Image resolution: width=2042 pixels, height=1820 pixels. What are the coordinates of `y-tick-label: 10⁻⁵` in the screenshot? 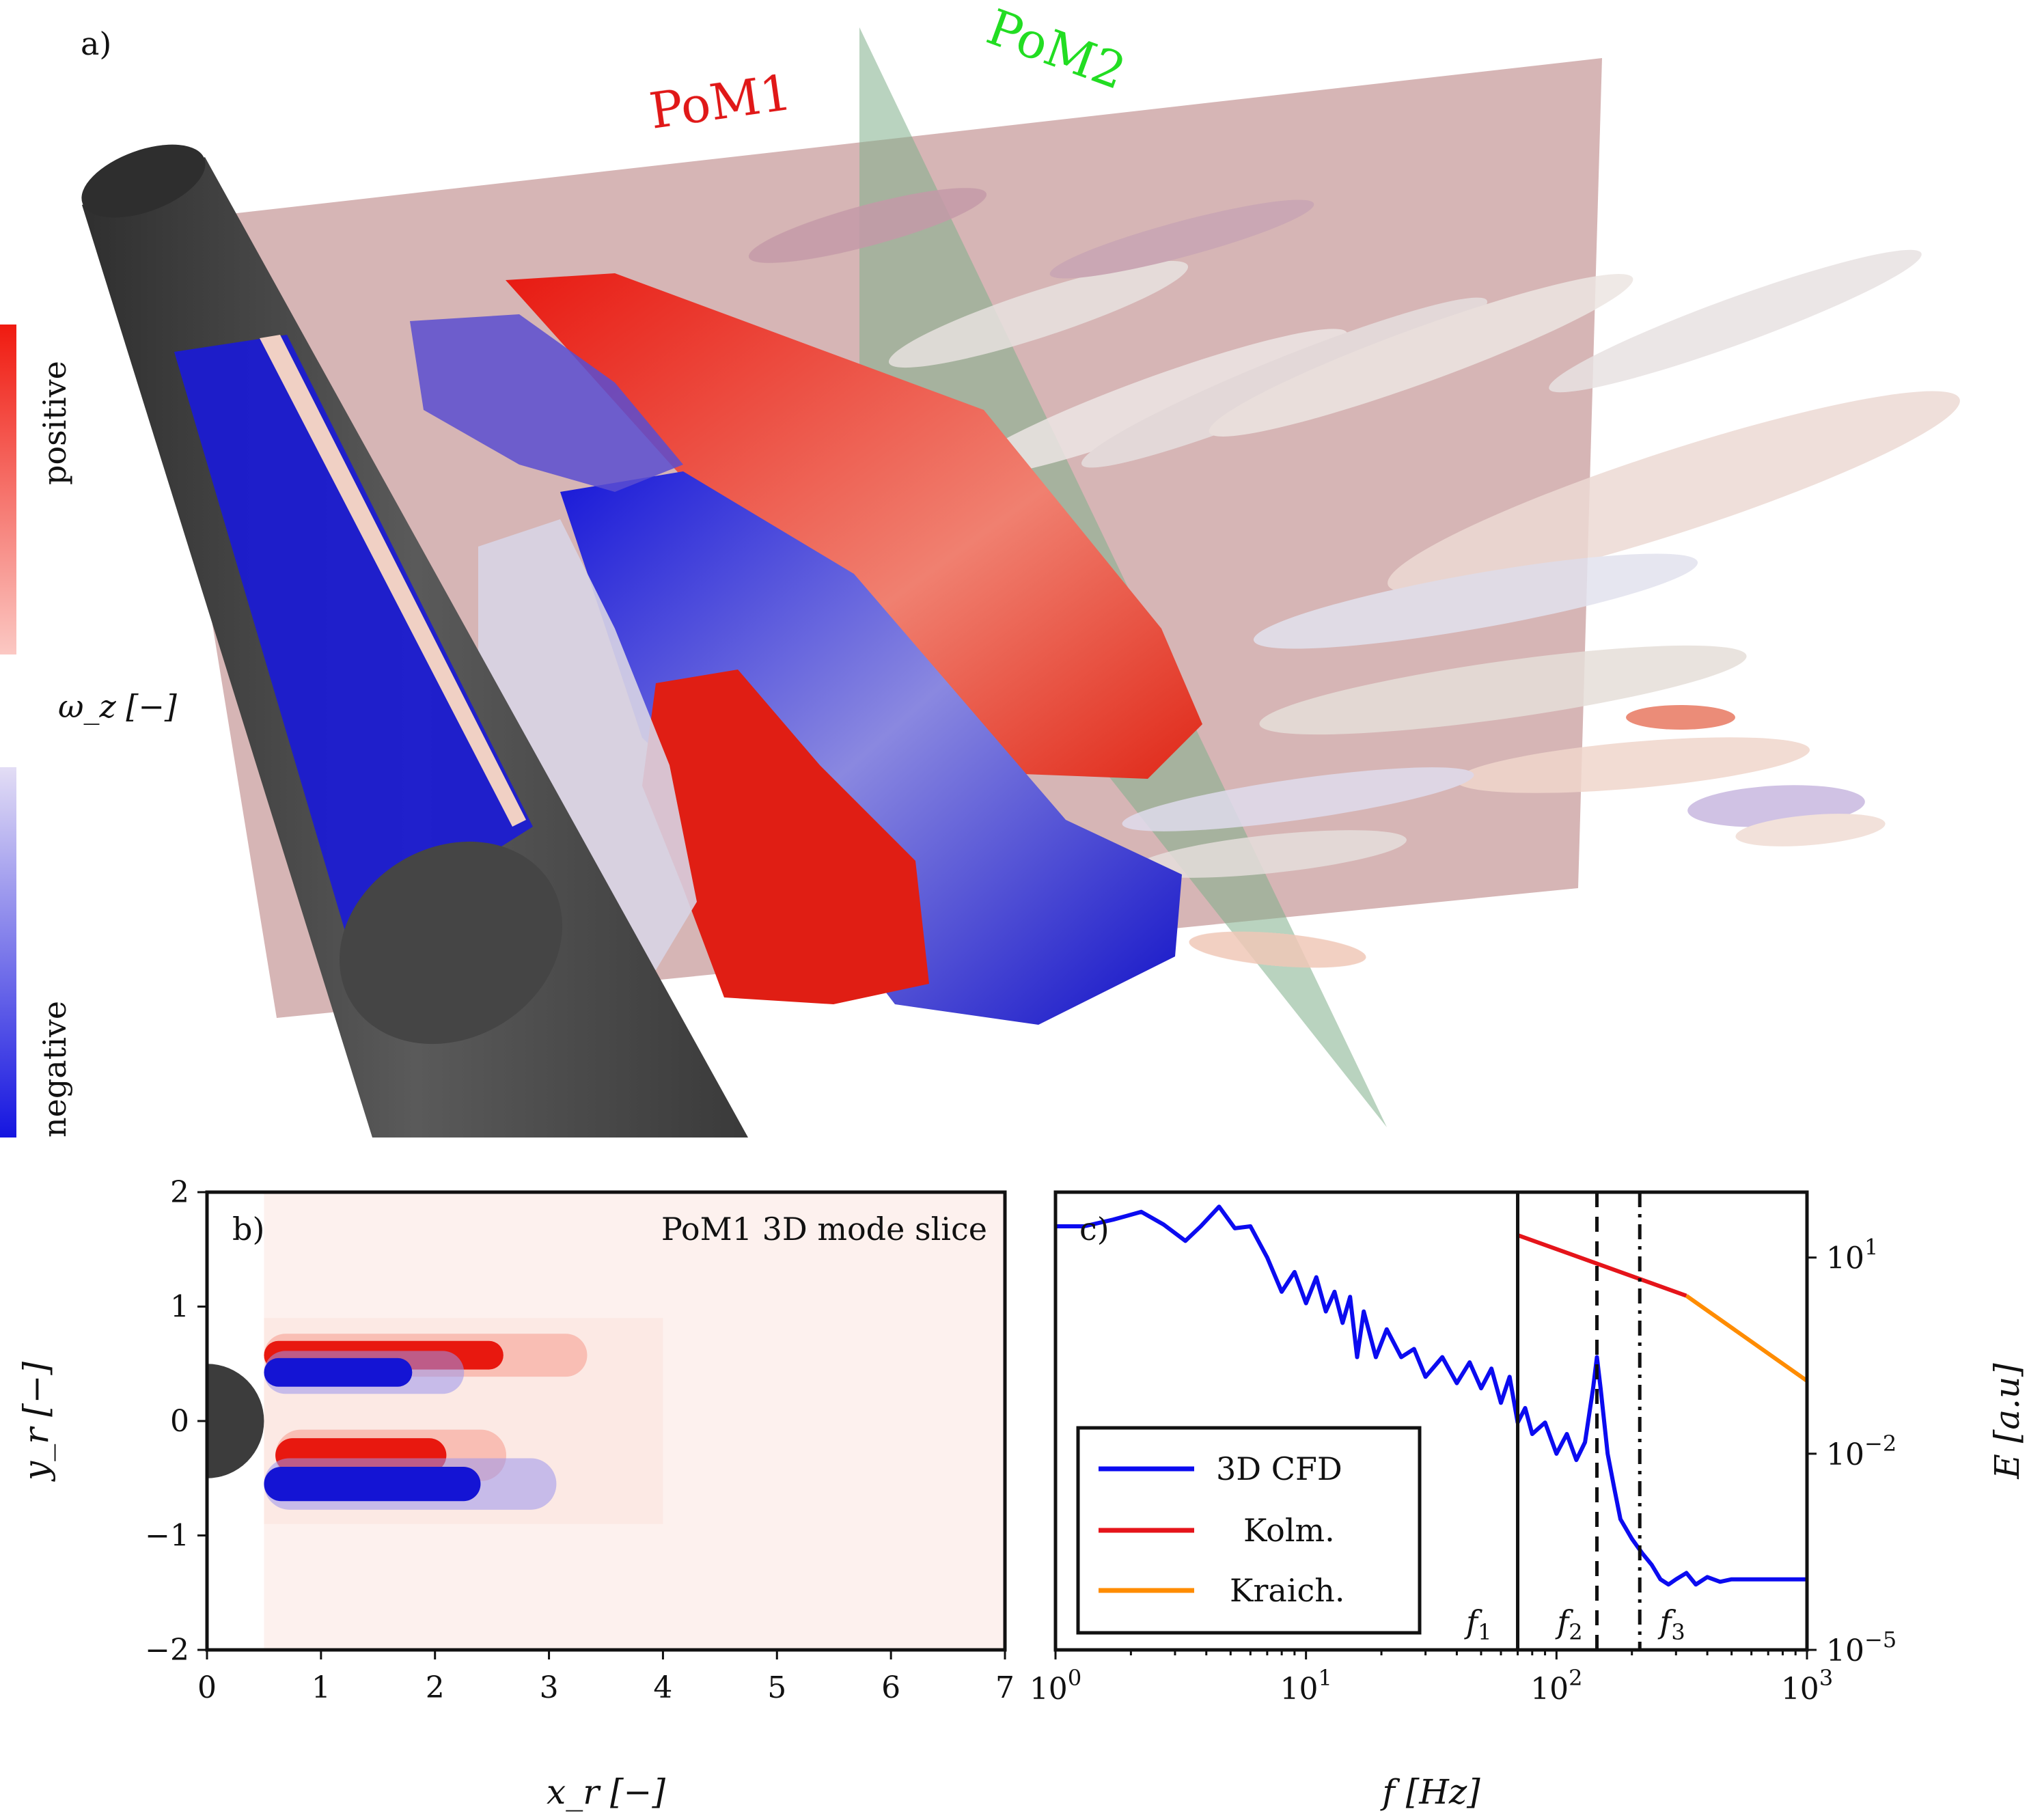 It's located at (1861, 1647).